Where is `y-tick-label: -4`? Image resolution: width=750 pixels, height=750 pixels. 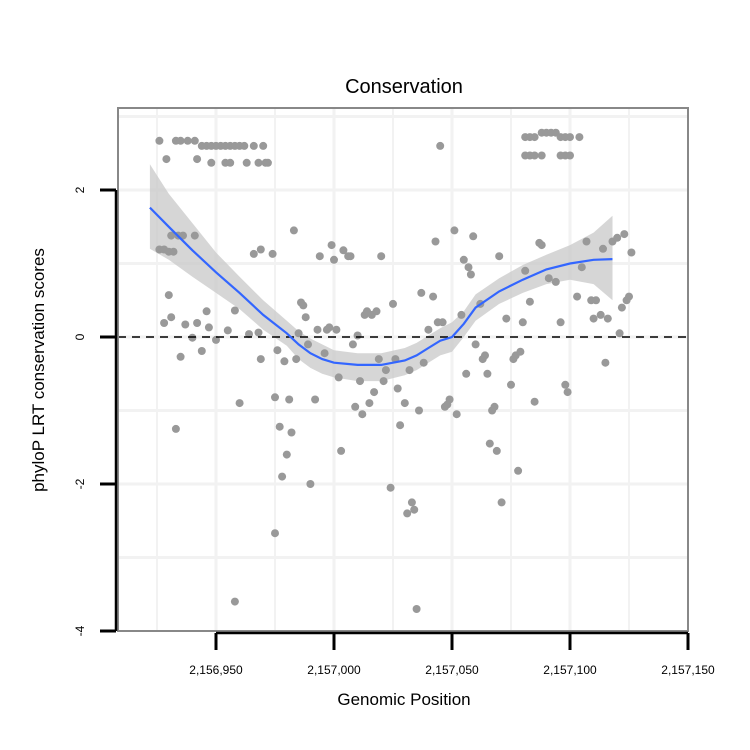 y-tick-label: -4 is located at coordinates (80, 630).